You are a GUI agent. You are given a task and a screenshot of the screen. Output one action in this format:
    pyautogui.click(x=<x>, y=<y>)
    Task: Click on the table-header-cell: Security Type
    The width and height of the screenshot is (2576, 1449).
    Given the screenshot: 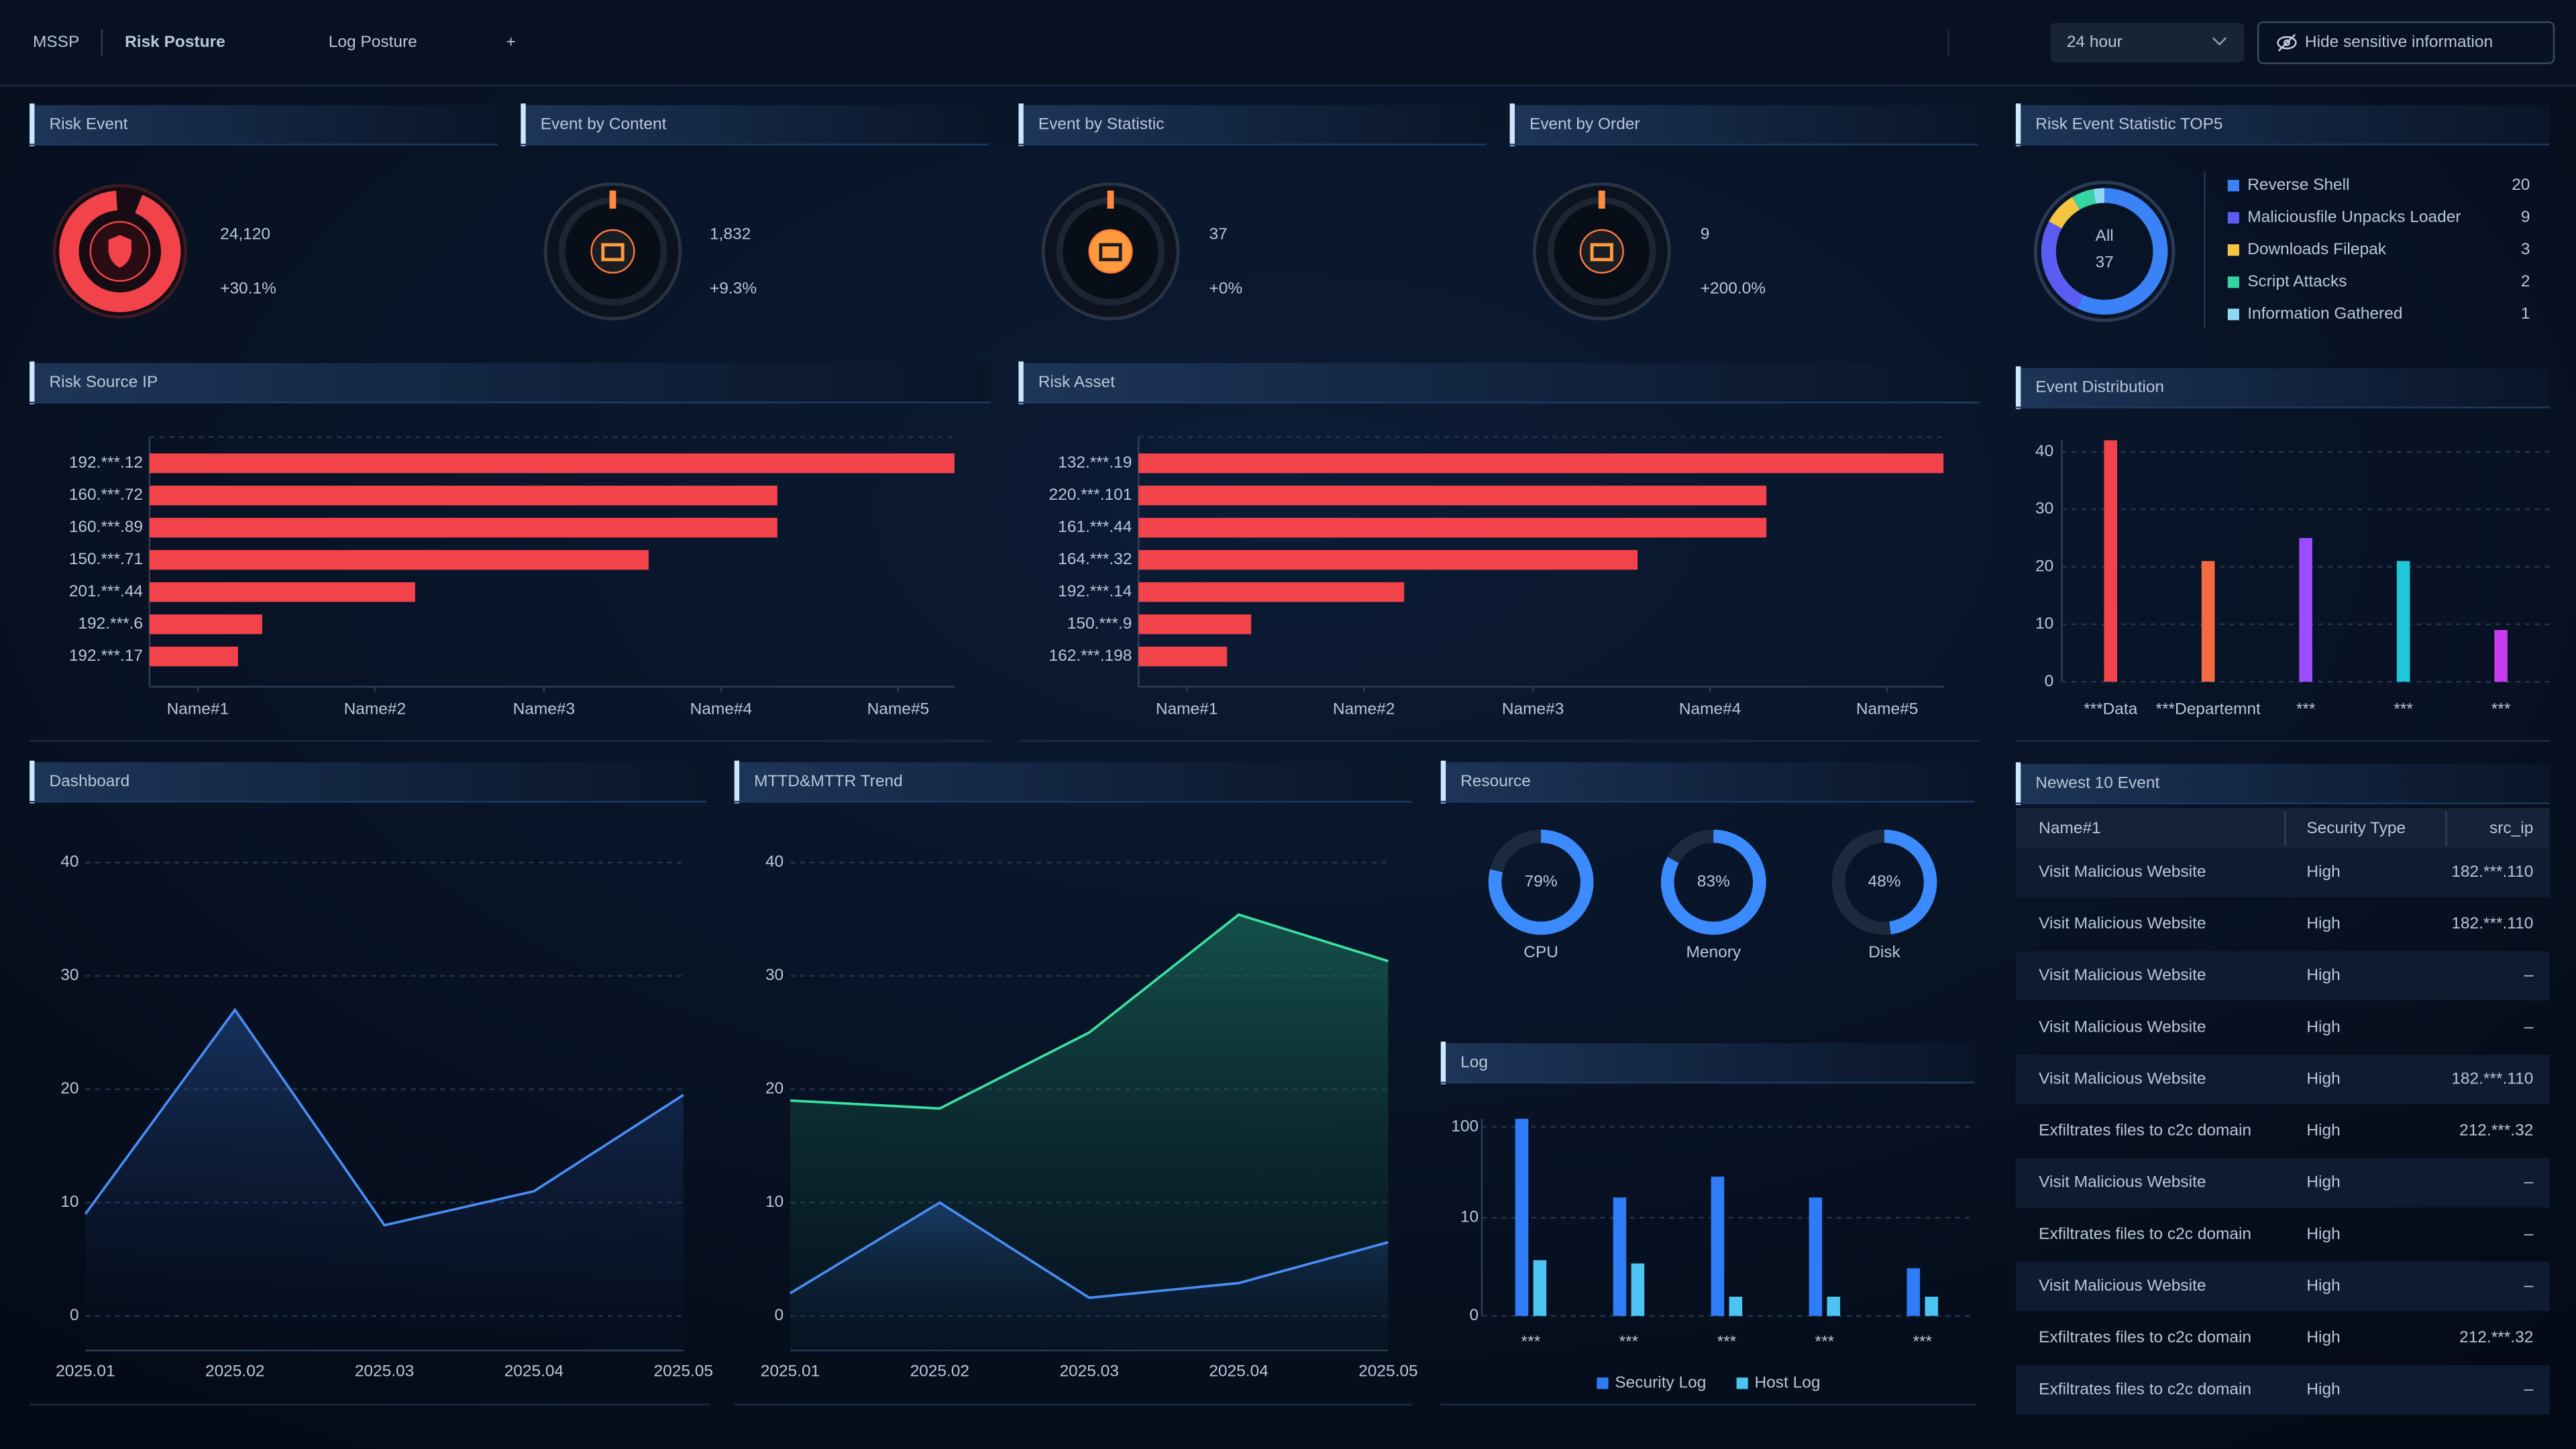 What is the action you would take?
    pyautogui.click(x=2356, y=828)
    